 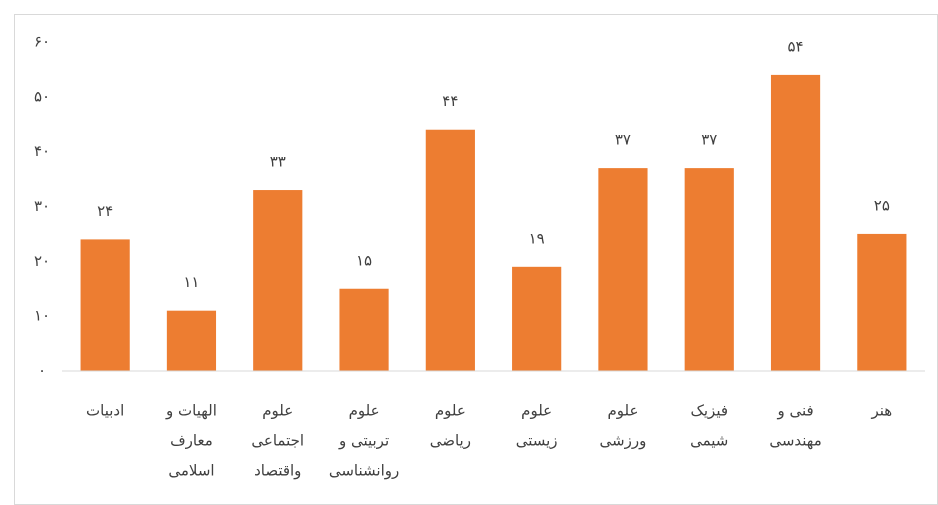 I want to click on y-tick-label: ۶۰, so click(x=42, y=42).